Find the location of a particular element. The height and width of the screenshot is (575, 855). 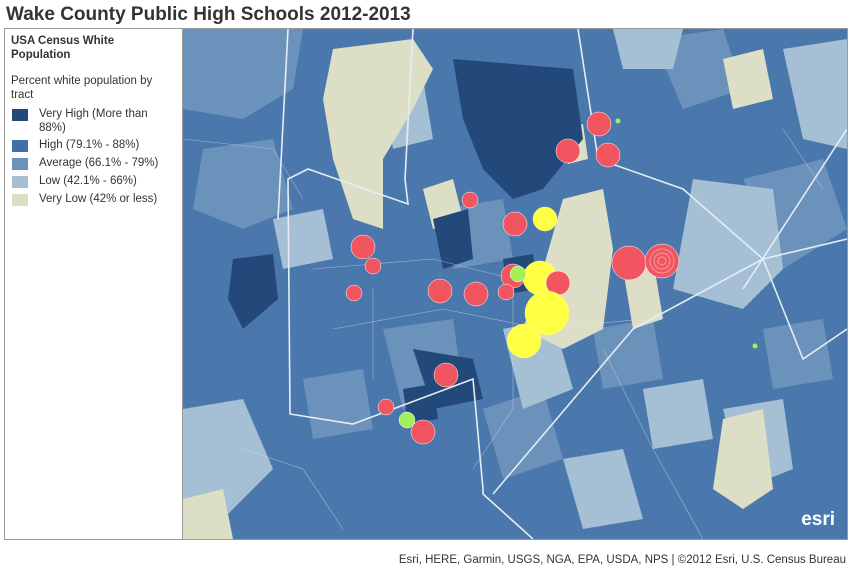

legend-swatch-very-low is located at coordinates (20, 200).